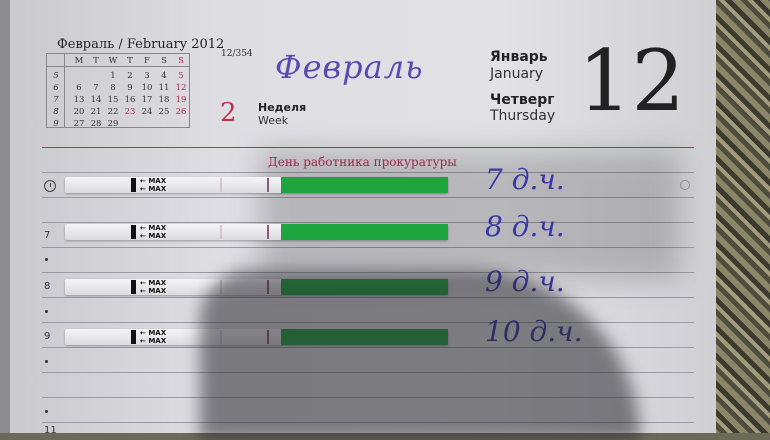  What do you see at coordinates (147, 100) in the screenshot?
I see `calendar-day: 17` at bounding box center [147, 100].